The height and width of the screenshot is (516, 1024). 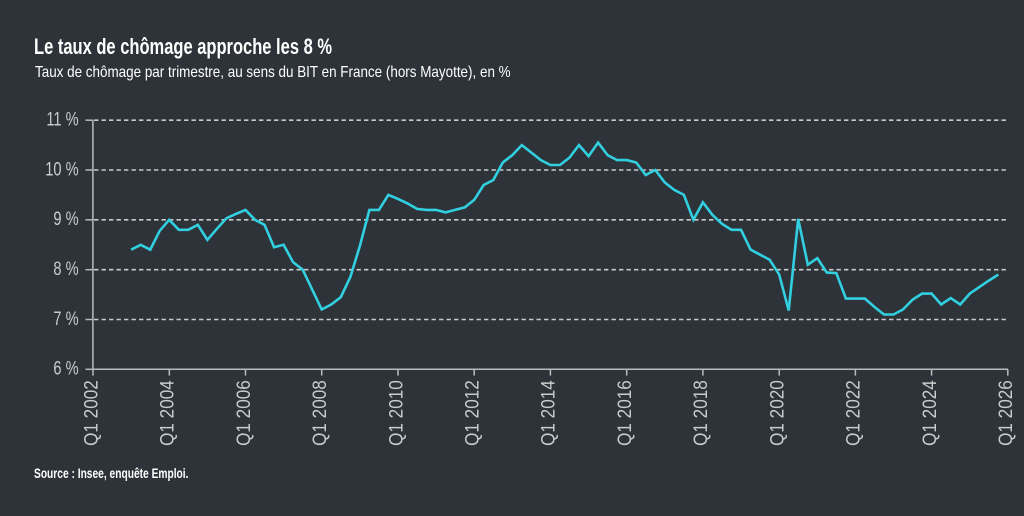 What do you see at coordinates (65, 318) in the screenshot?
I see `svg-text: 7 %` at bounding box center [65, 318].